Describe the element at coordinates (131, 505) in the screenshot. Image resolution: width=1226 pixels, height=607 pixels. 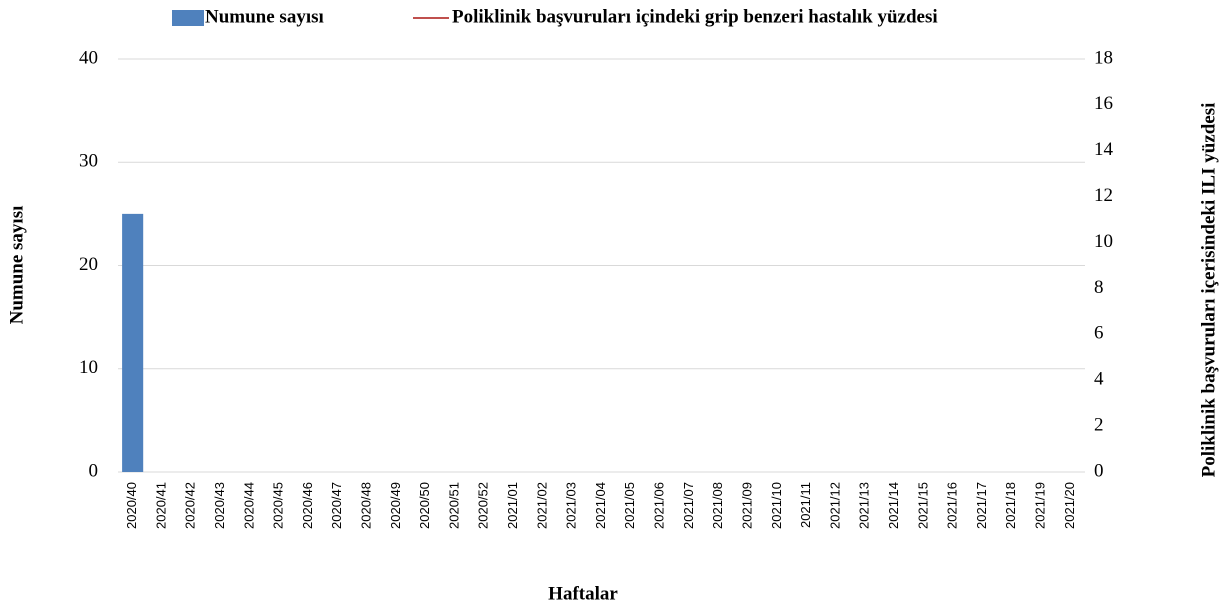
I see `x-tick-label: 2020/40` at that location.